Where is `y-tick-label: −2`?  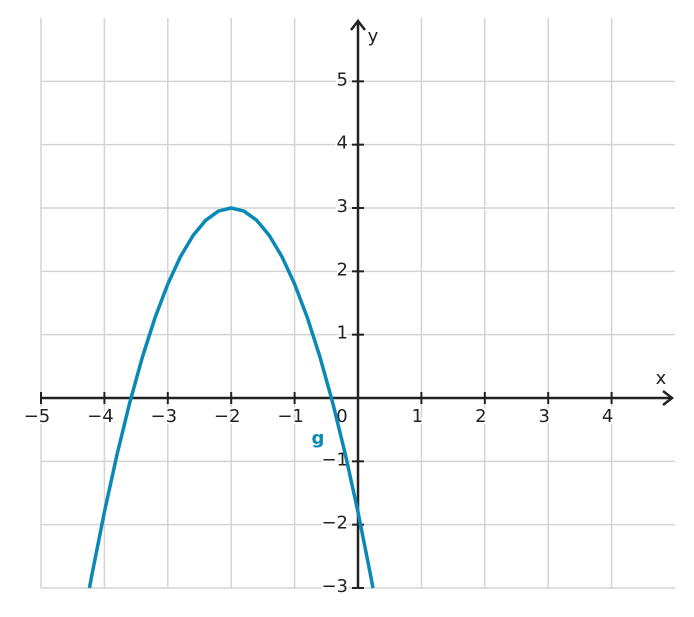 y-tick-label: −2 is located at coordinates (334, 523).